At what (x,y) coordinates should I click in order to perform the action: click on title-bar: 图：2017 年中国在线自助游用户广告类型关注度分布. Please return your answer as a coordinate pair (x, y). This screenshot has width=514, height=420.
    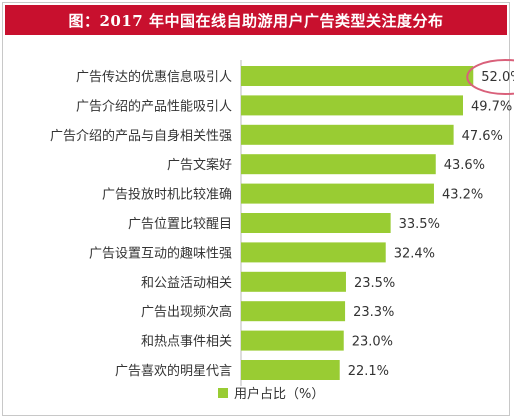
    Looking at the image, I should click on (256, 20).